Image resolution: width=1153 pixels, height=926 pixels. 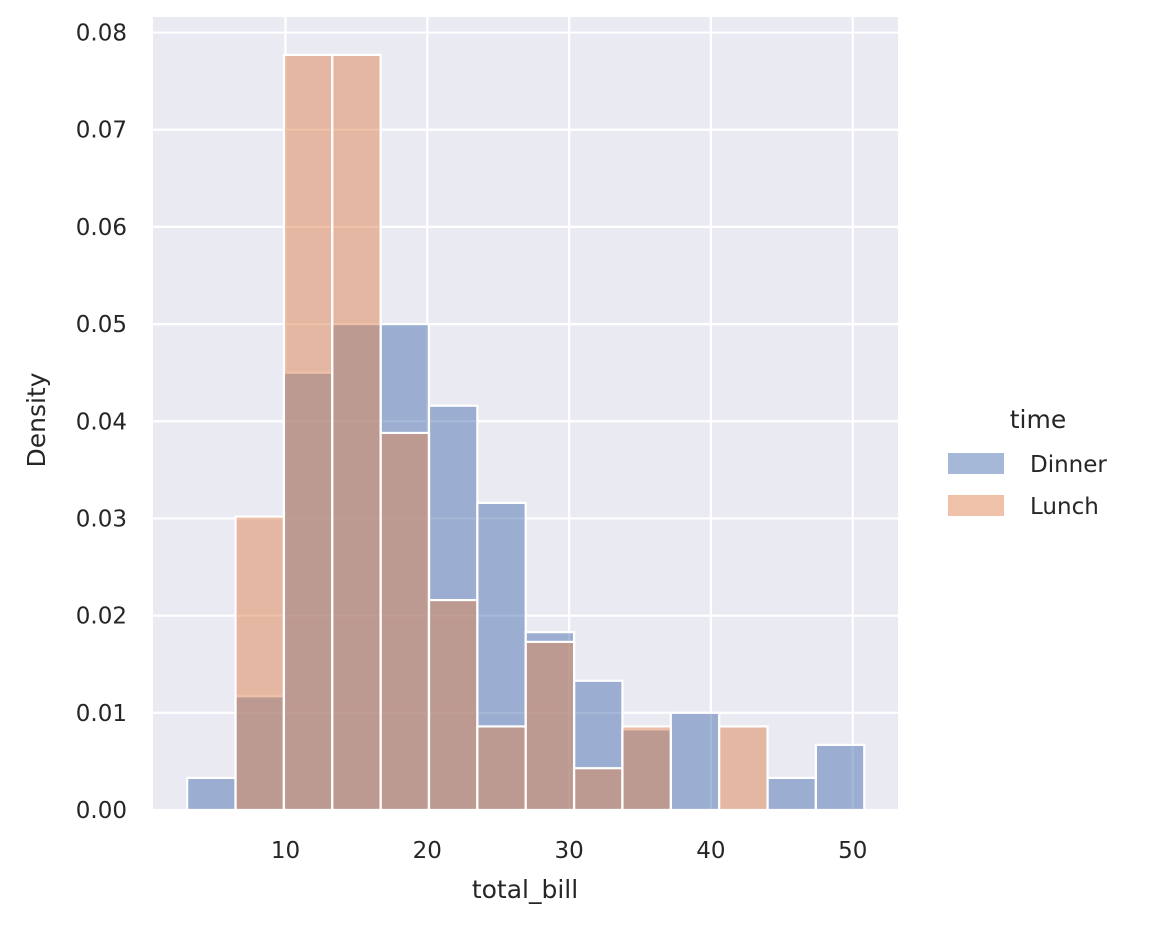 I want to click on legend-swatch-lunch, so click(x=976, y=505).